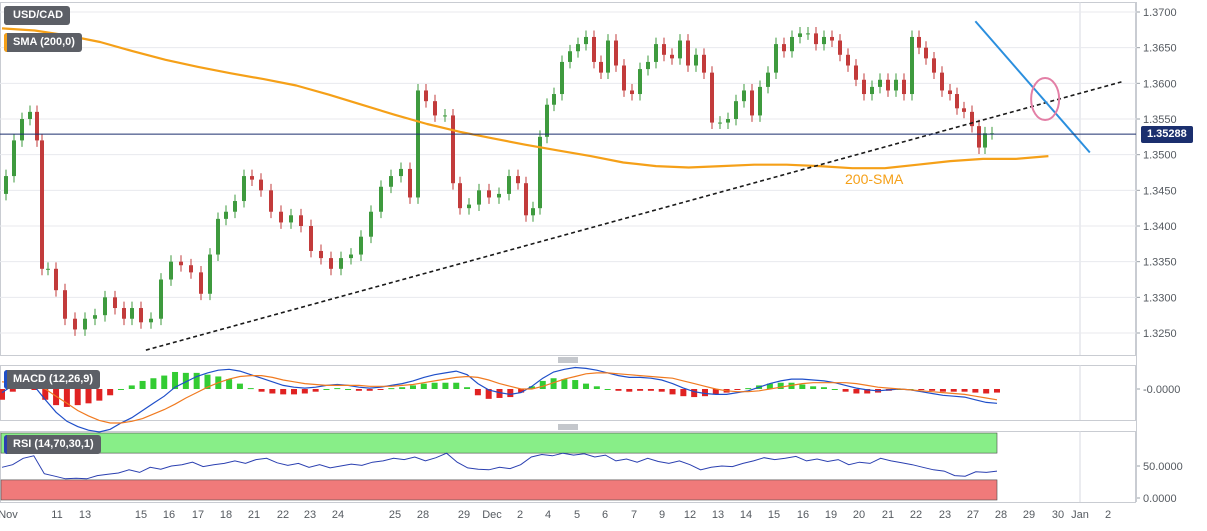 The image size is (1207, 531). Describe the element at coordinates (1080, 515) in the screenshot. I see `x-tick-label: Jan` at that location.